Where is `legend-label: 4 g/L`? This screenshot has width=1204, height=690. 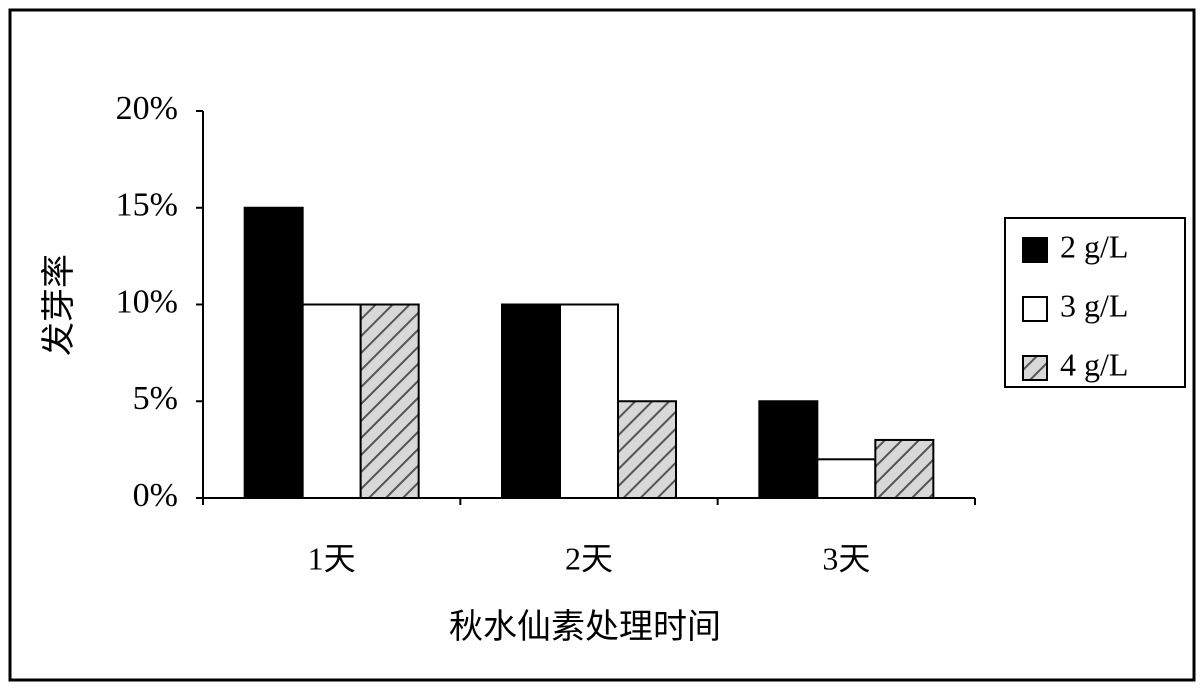 legend-label: 4 g/L is located at coordinates (1094, 364).